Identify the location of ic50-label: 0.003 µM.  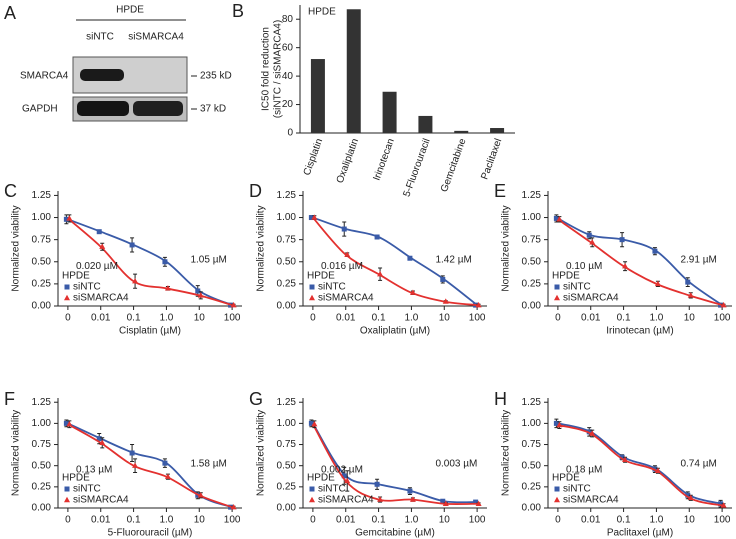
(456, 464).